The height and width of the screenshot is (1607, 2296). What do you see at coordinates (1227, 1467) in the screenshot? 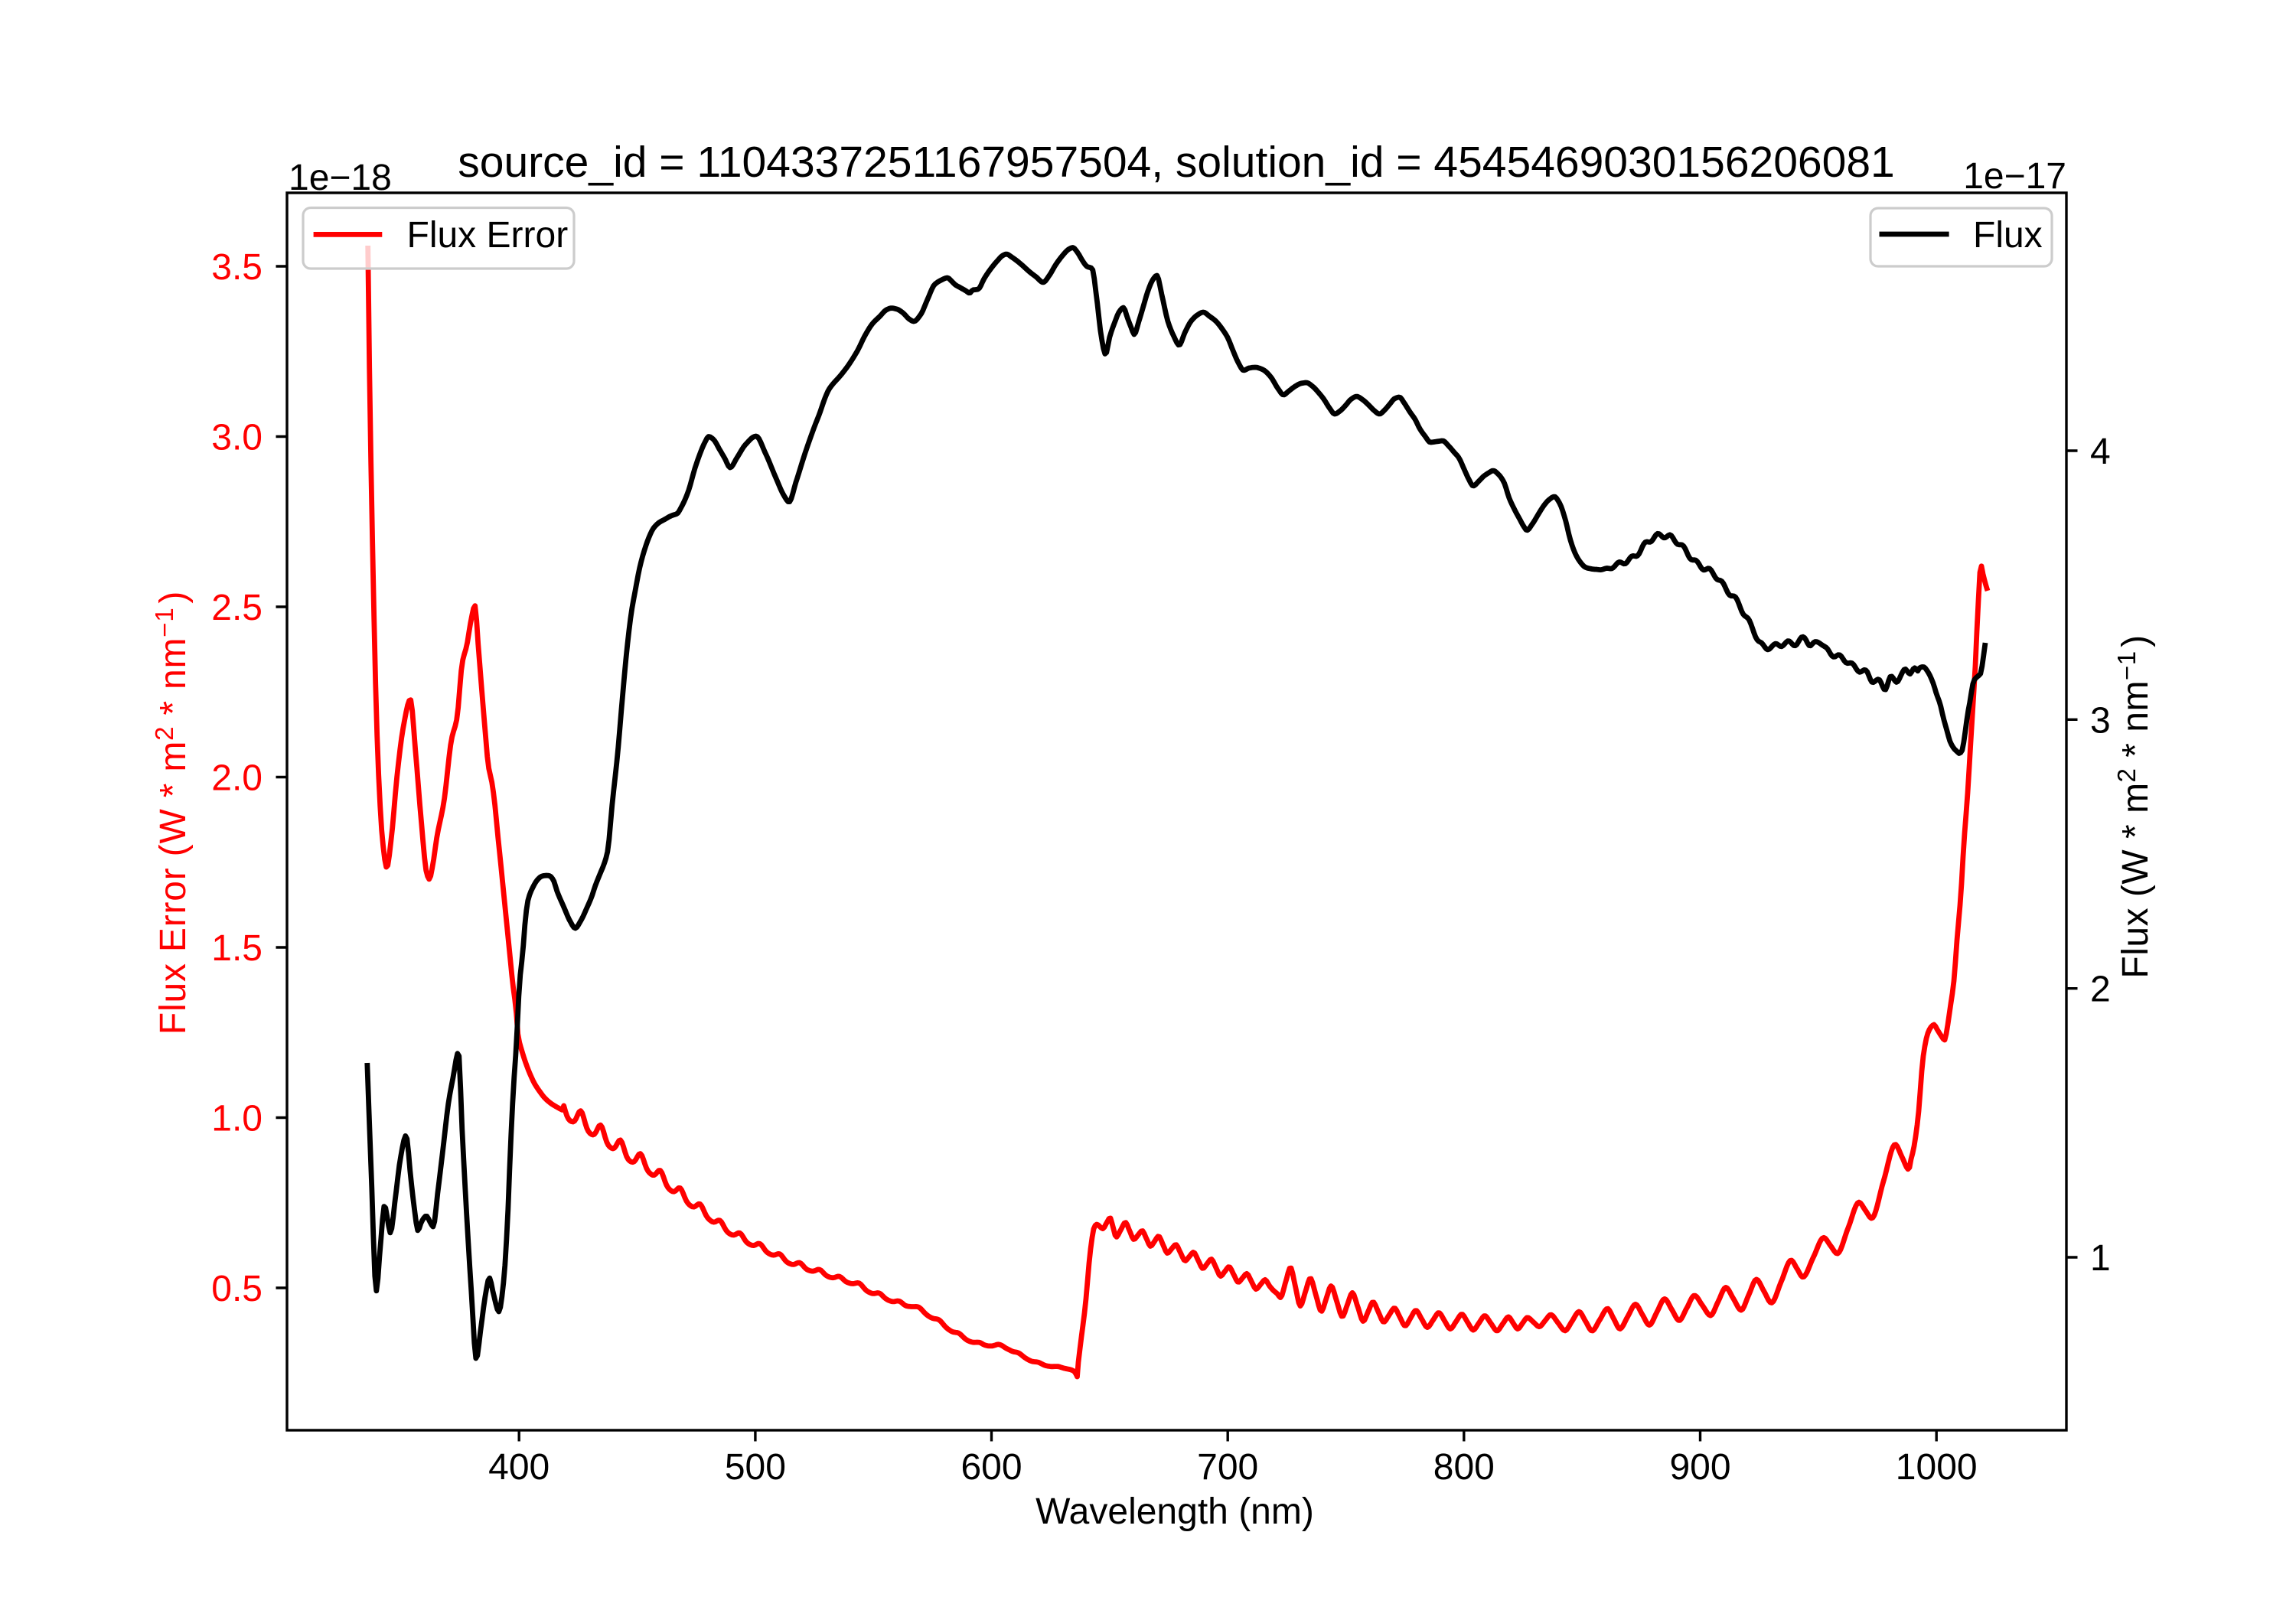
I see `svg-text: 700` at bounding box center [1227, 1467].